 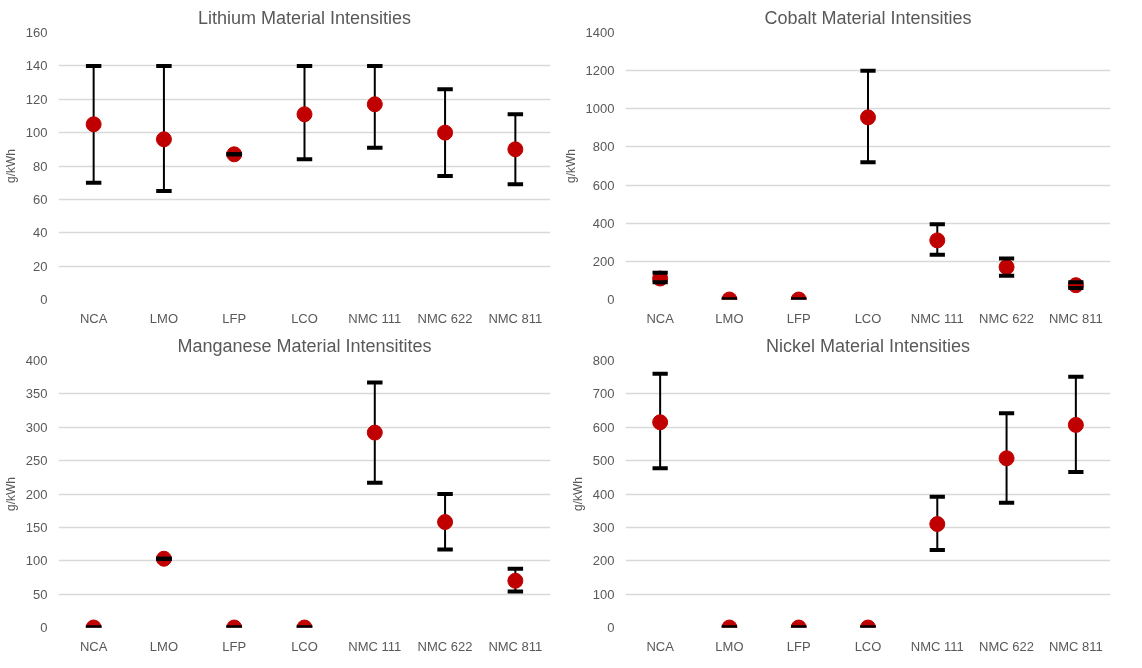 What do you see at coordinates (36, 527) in the screenshot?
I see `y-tick-label: 150` at bounding box center [36, 527].